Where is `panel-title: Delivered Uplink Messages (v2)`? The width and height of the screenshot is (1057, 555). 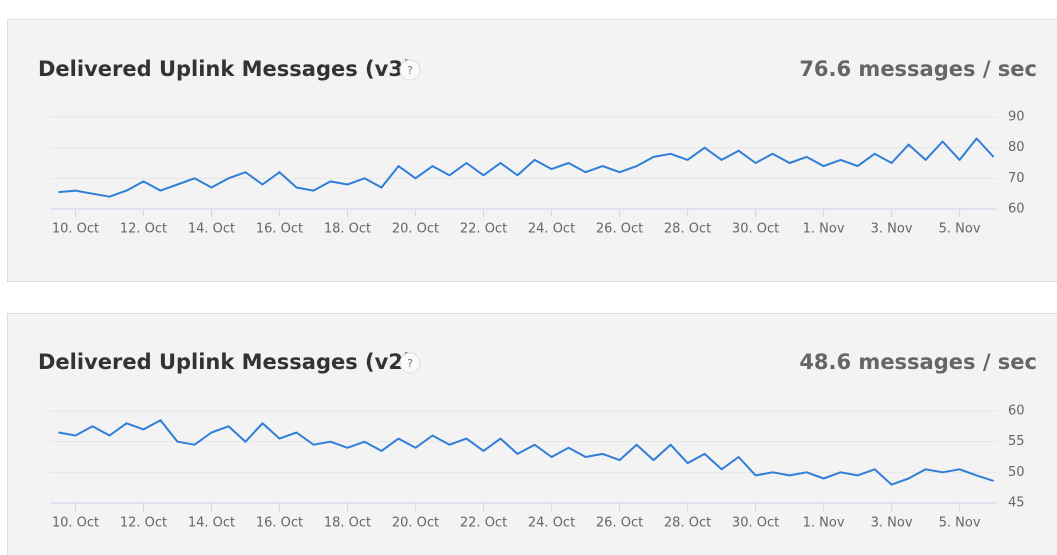
panel-title: Delivered Uplink Messages (v2) is located at coordinates (225, 362).